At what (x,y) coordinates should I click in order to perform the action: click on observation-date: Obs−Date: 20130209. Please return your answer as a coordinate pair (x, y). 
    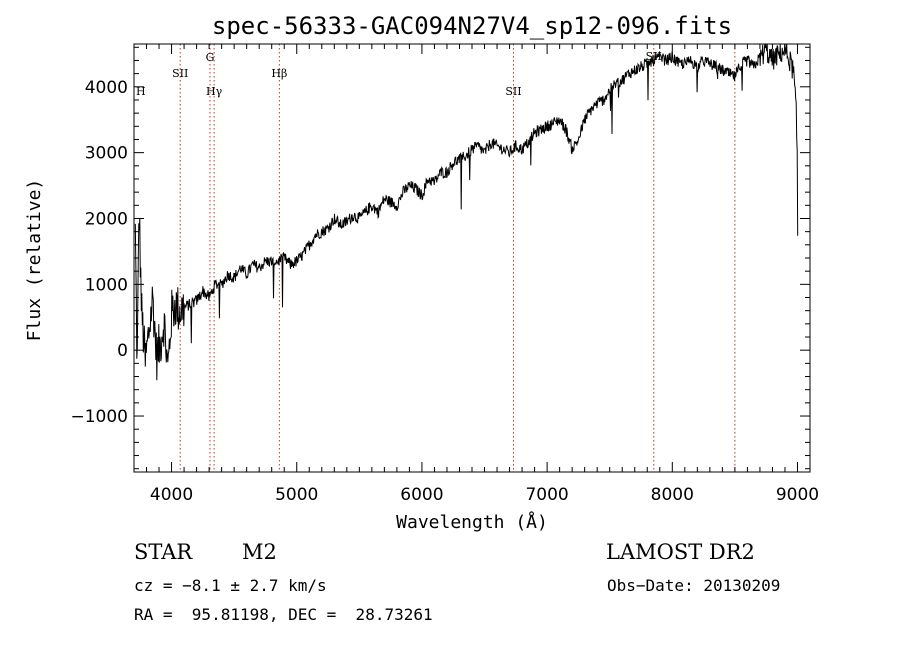
    Looking at the image, I should click on (694, 585).